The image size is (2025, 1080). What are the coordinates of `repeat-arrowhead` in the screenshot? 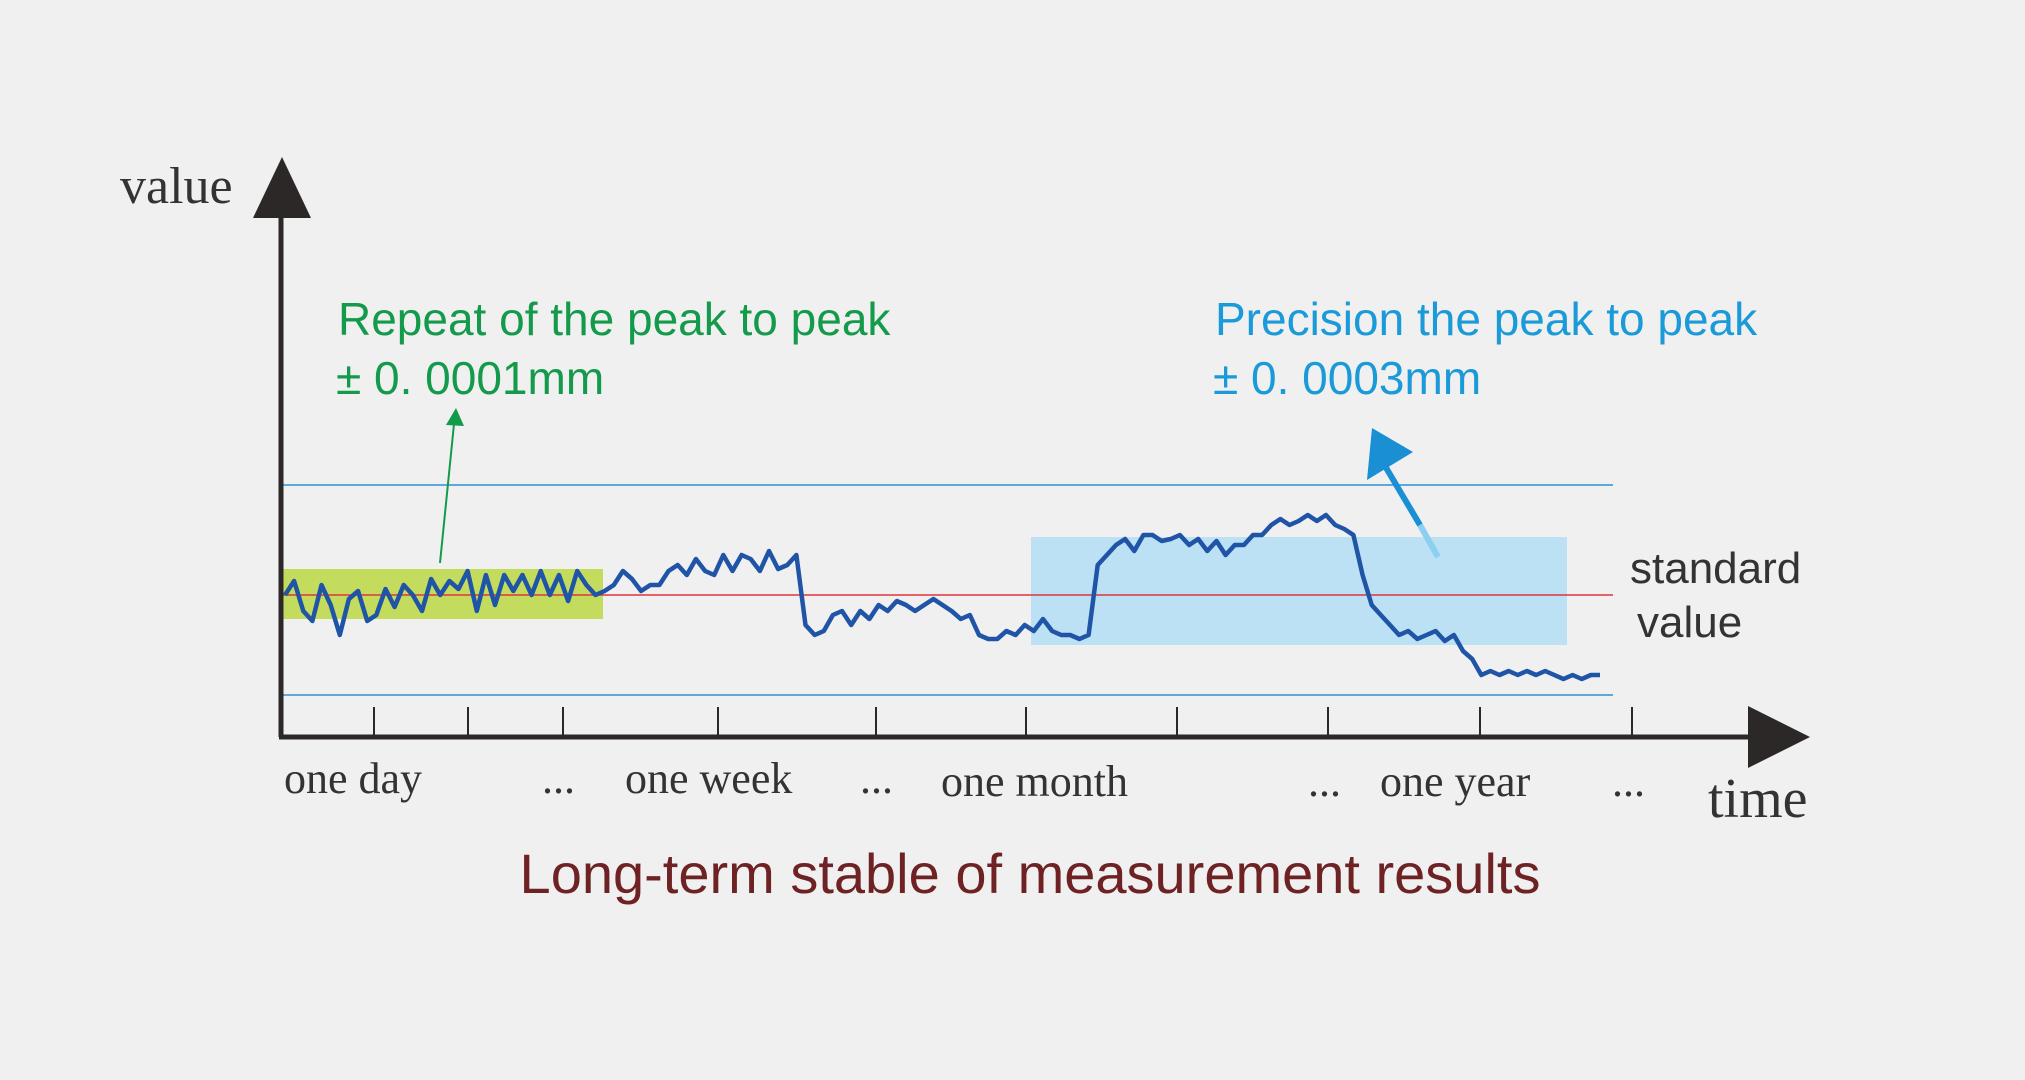 It's located at (455, 417).